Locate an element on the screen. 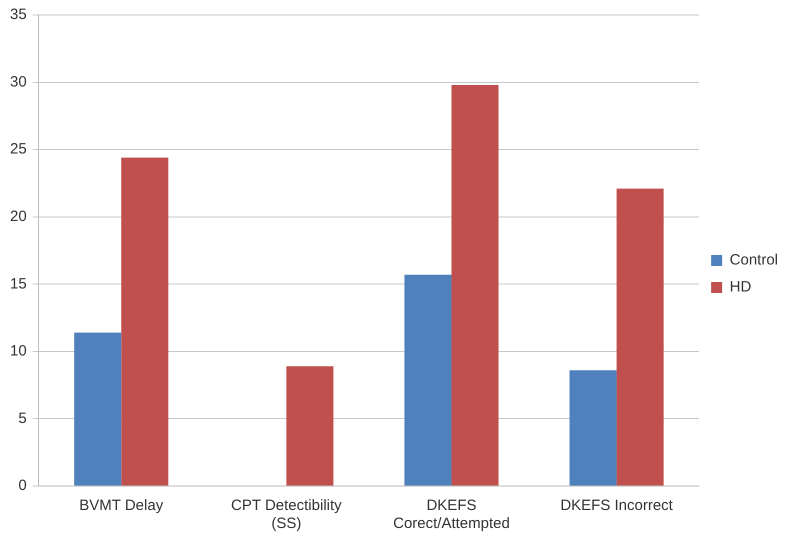 This screenshot has width=792, height=540. x-tick-label: DKEFS Corect/Attempted is located at coordinates (451, 514).